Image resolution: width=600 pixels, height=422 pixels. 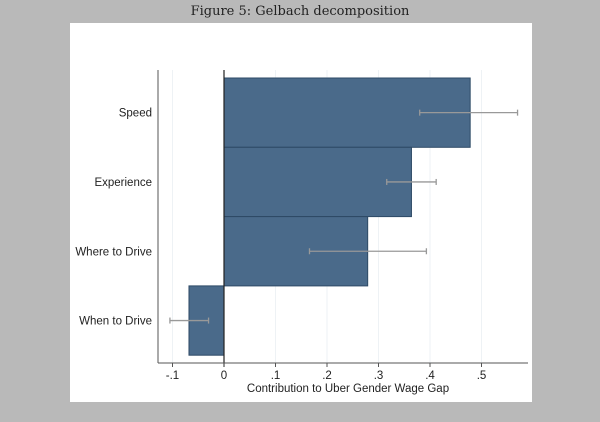 I want to click on category-label: Speed, so click(x=135, y=114).